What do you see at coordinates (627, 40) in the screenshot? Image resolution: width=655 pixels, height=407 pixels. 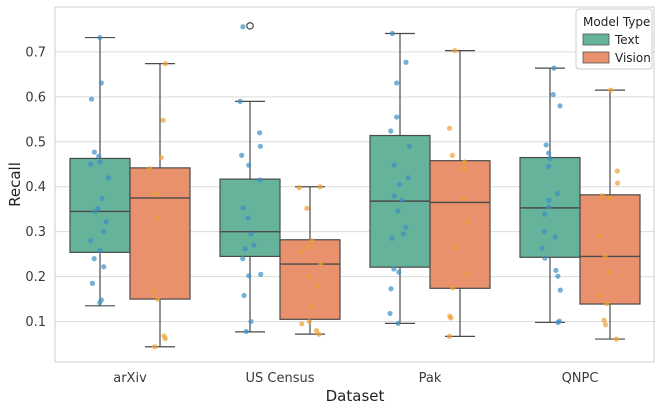 I see `legend-label-text: Text` at bounding box center [627, 40].